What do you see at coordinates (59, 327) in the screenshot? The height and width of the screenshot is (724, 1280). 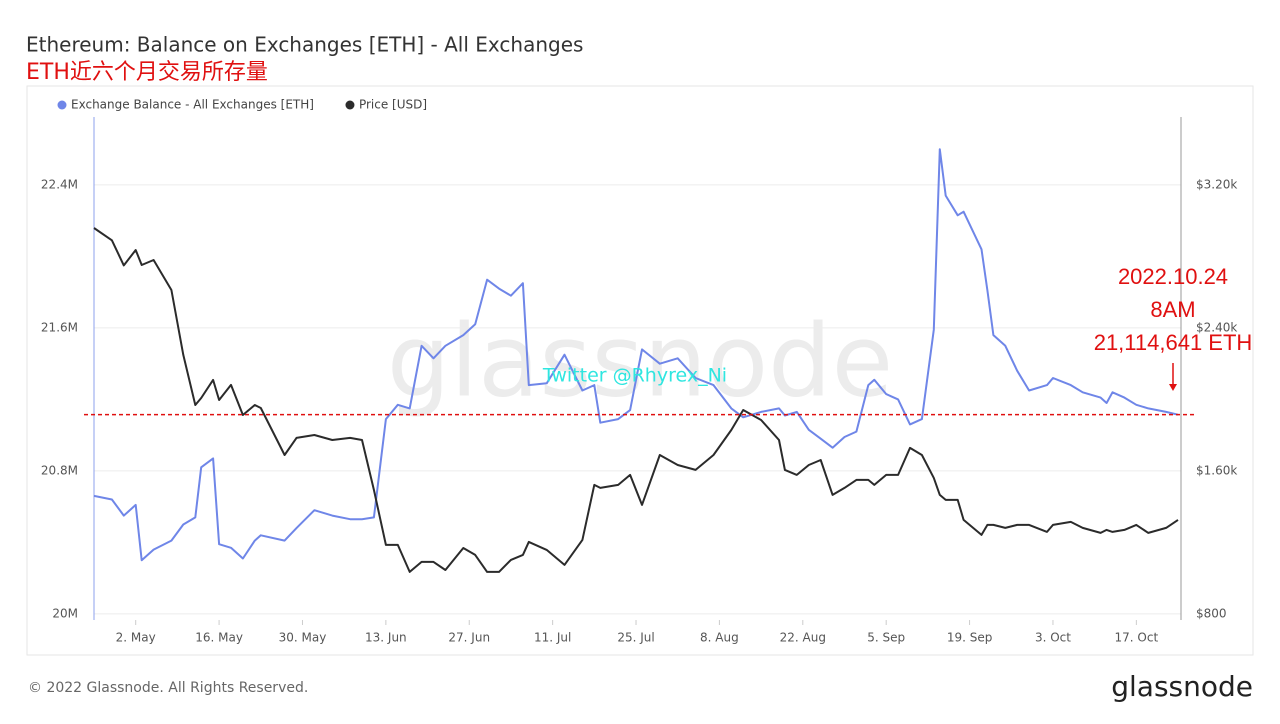 I see `y-tick-label: 21.6M` at bounding box center [59, 327].